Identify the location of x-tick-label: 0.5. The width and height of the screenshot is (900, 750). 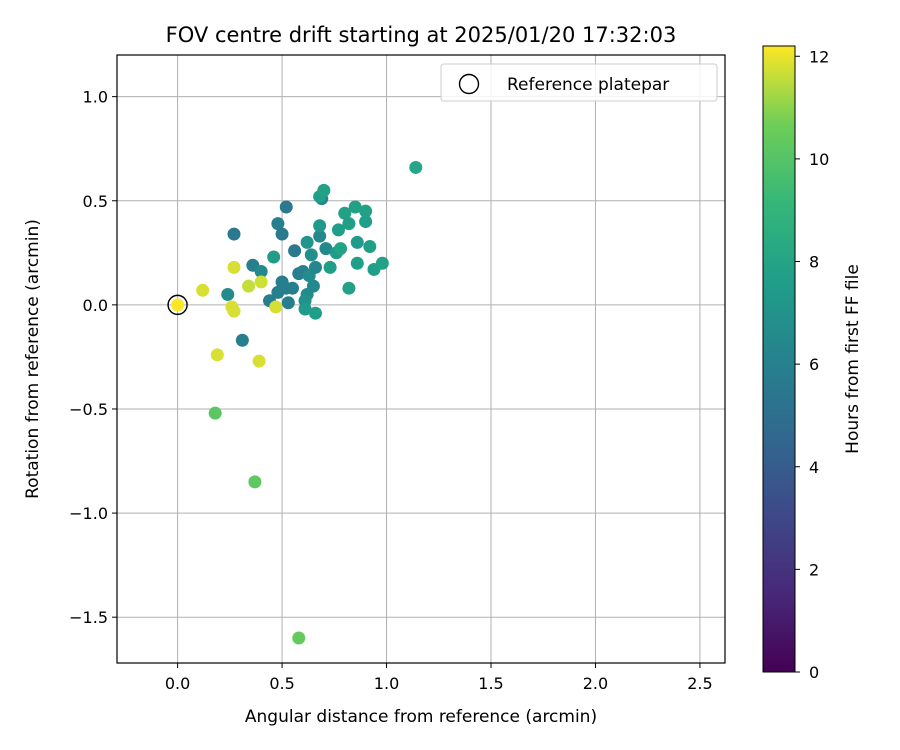
(281, 683).